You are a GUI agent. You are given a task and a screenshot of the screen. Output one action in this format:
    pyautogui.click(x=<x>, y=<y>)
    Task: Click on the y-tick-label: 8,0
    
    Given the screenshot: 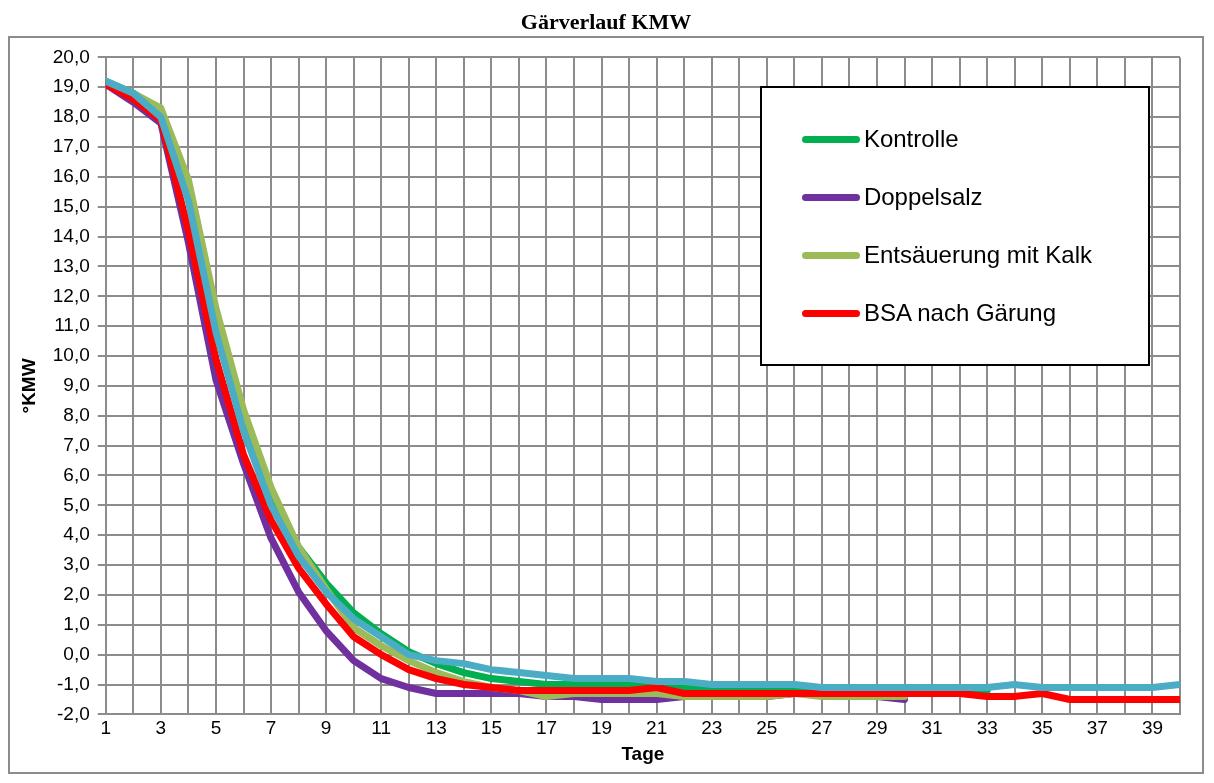 What is the action you would take?
    pyautogui.click(x=76, y=414)
    